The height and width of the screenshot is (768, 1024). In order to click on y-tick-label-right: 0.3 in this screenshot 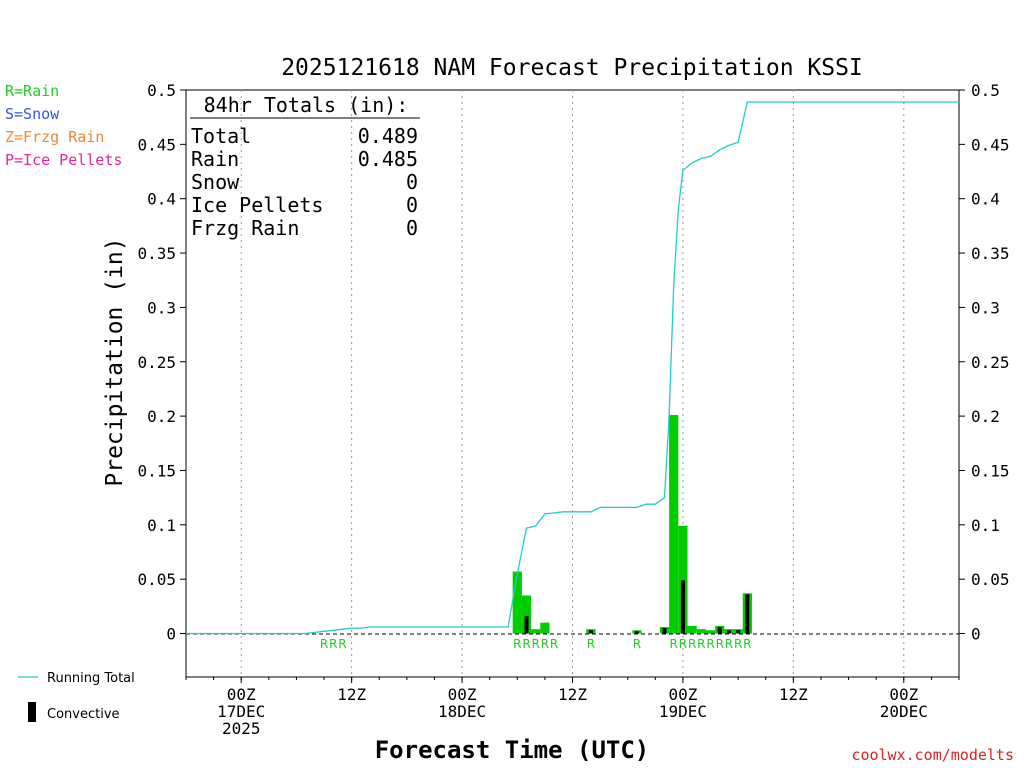, I will do `click(985, 307)`.